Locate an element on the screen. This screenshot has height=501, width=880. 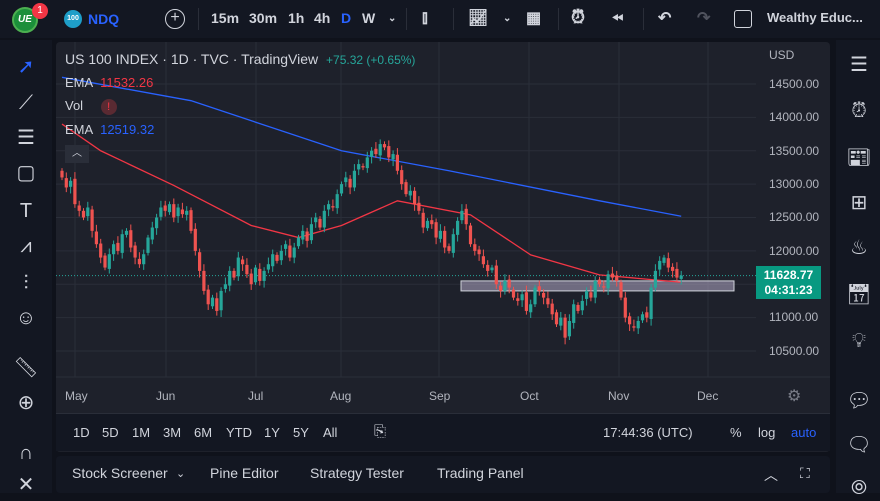
cursor-arrow-icon: ➚ is located at coordinates (26, 67).